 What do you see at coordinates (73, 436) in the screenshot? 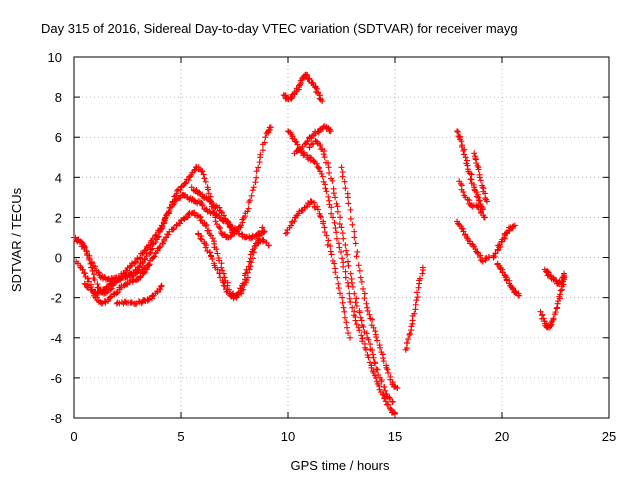
I see `x-tick-label: 0` at bounding box center [73, 436].